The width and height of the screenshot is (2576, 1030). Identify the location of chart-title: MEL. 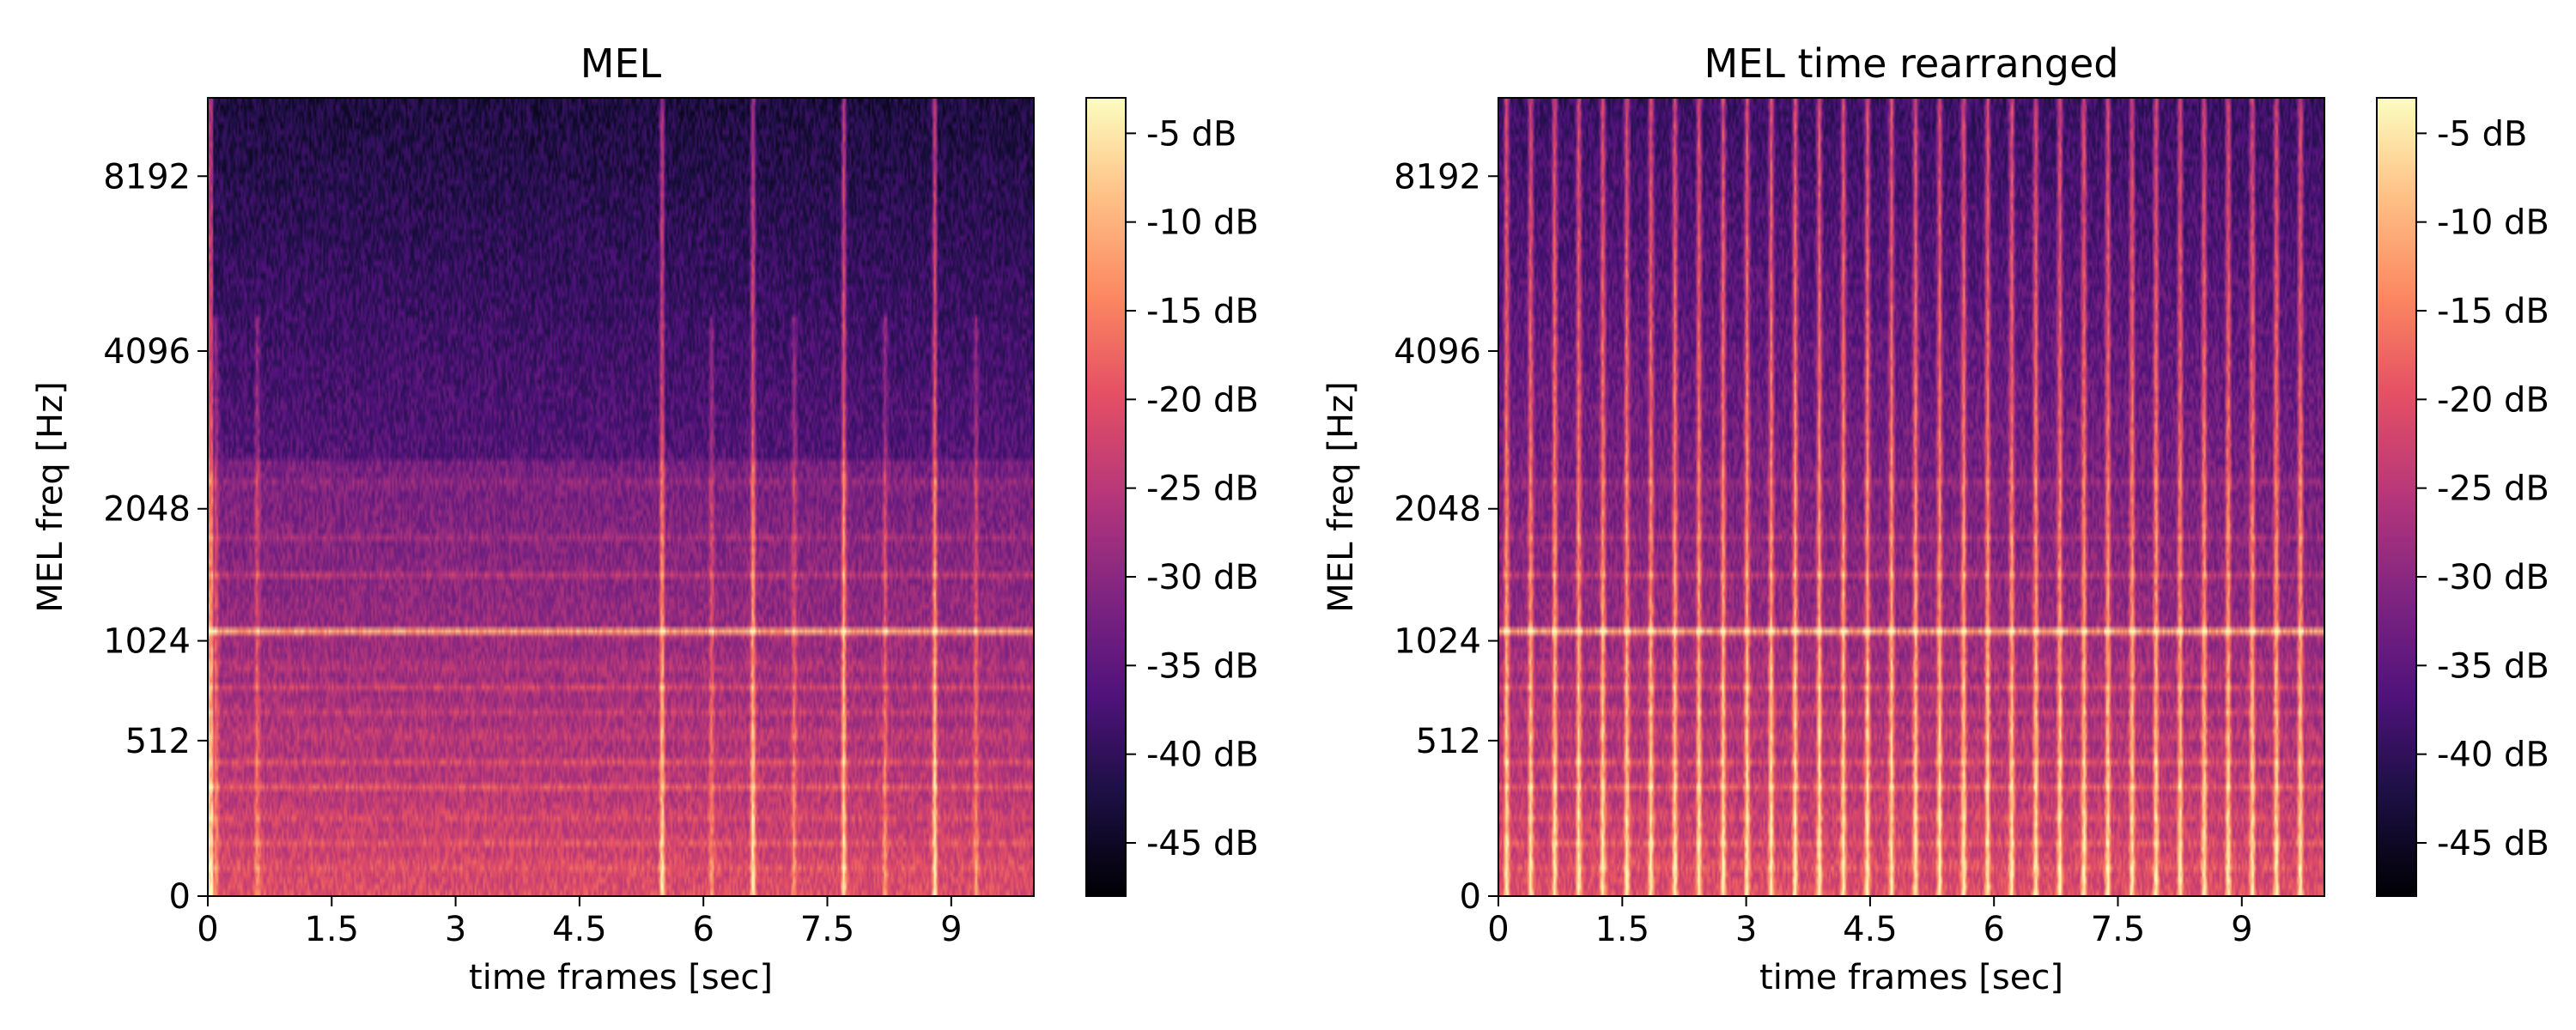
(621, 63).